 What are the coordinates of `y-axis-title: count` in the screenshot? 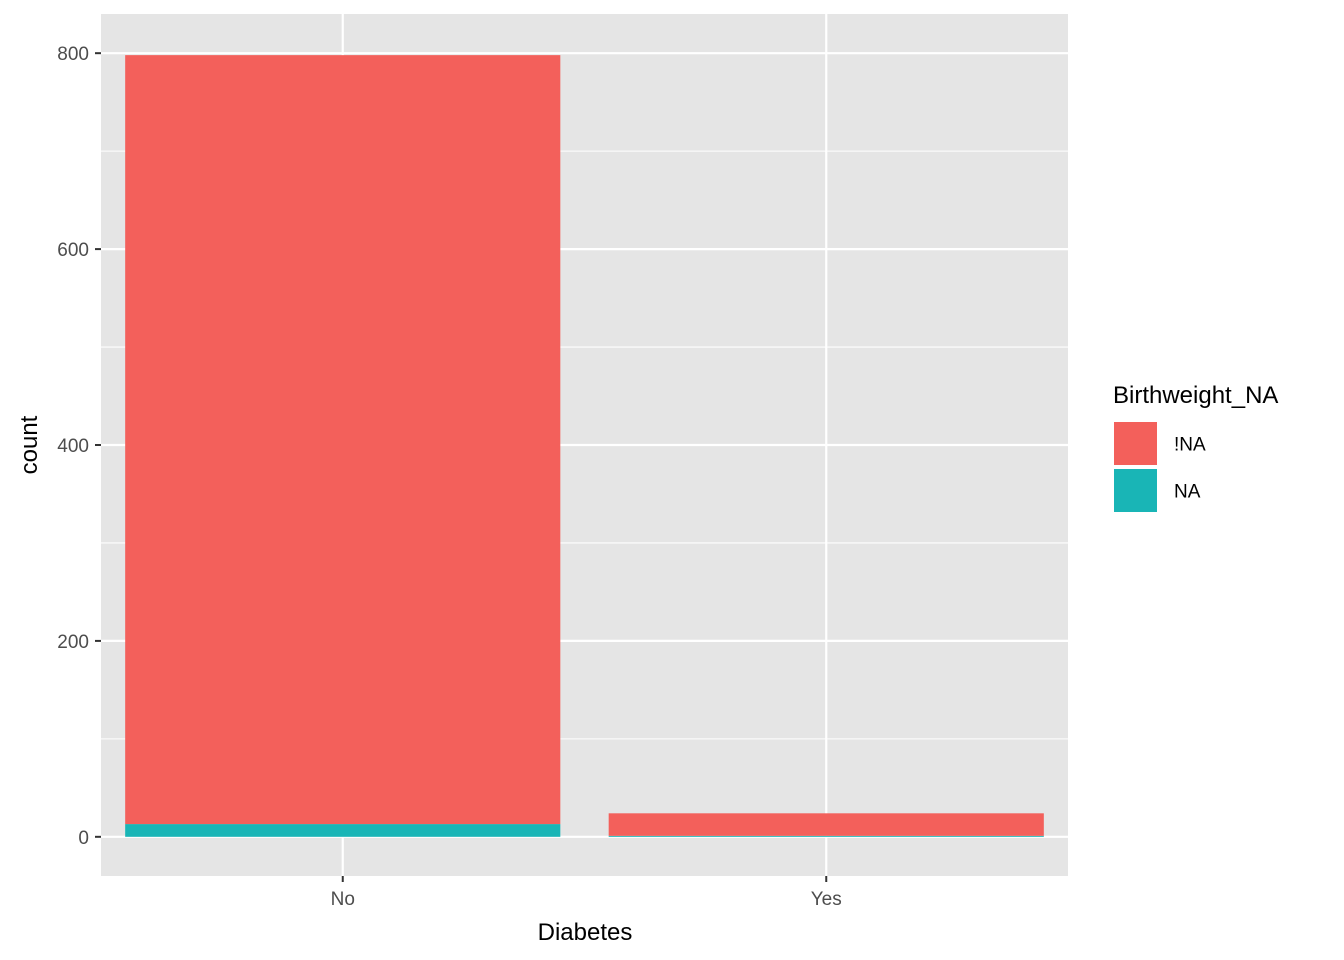 It's located at (29, 444).